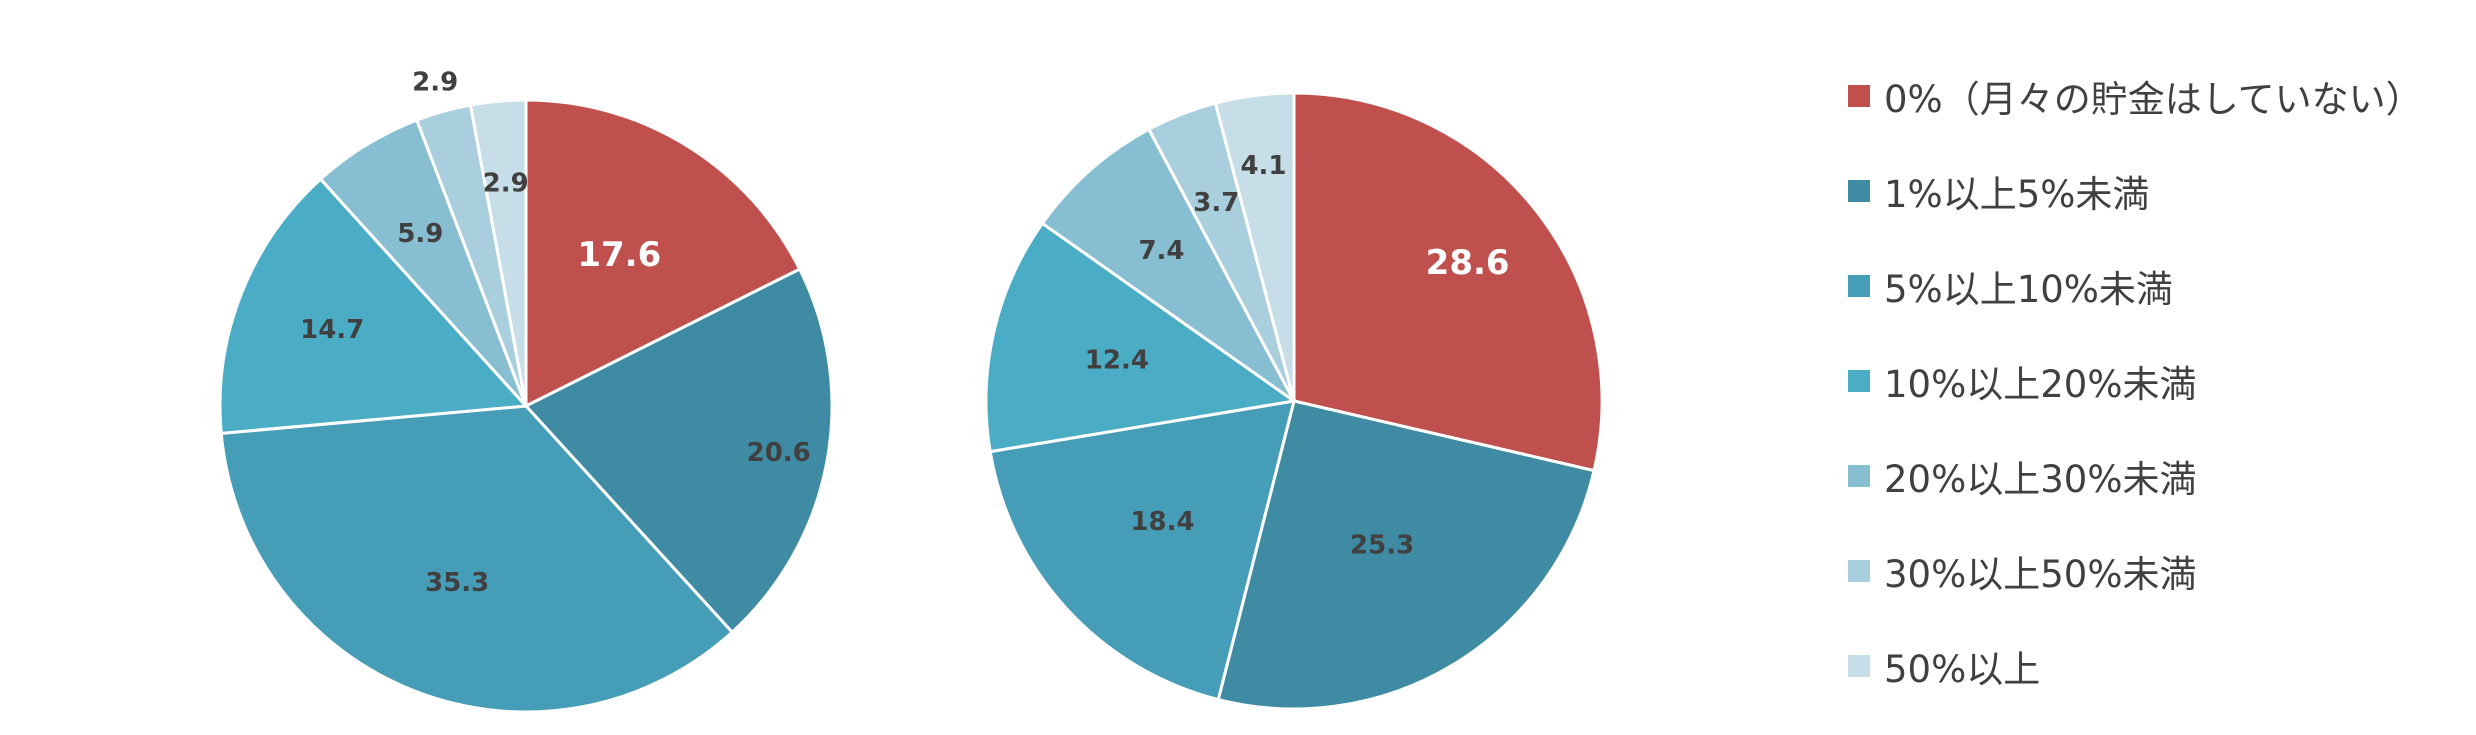  Describe the element at coordinates (2028, 289) in the screenshot. I see `legend-label-2: 5%以上10%未満` at that location.